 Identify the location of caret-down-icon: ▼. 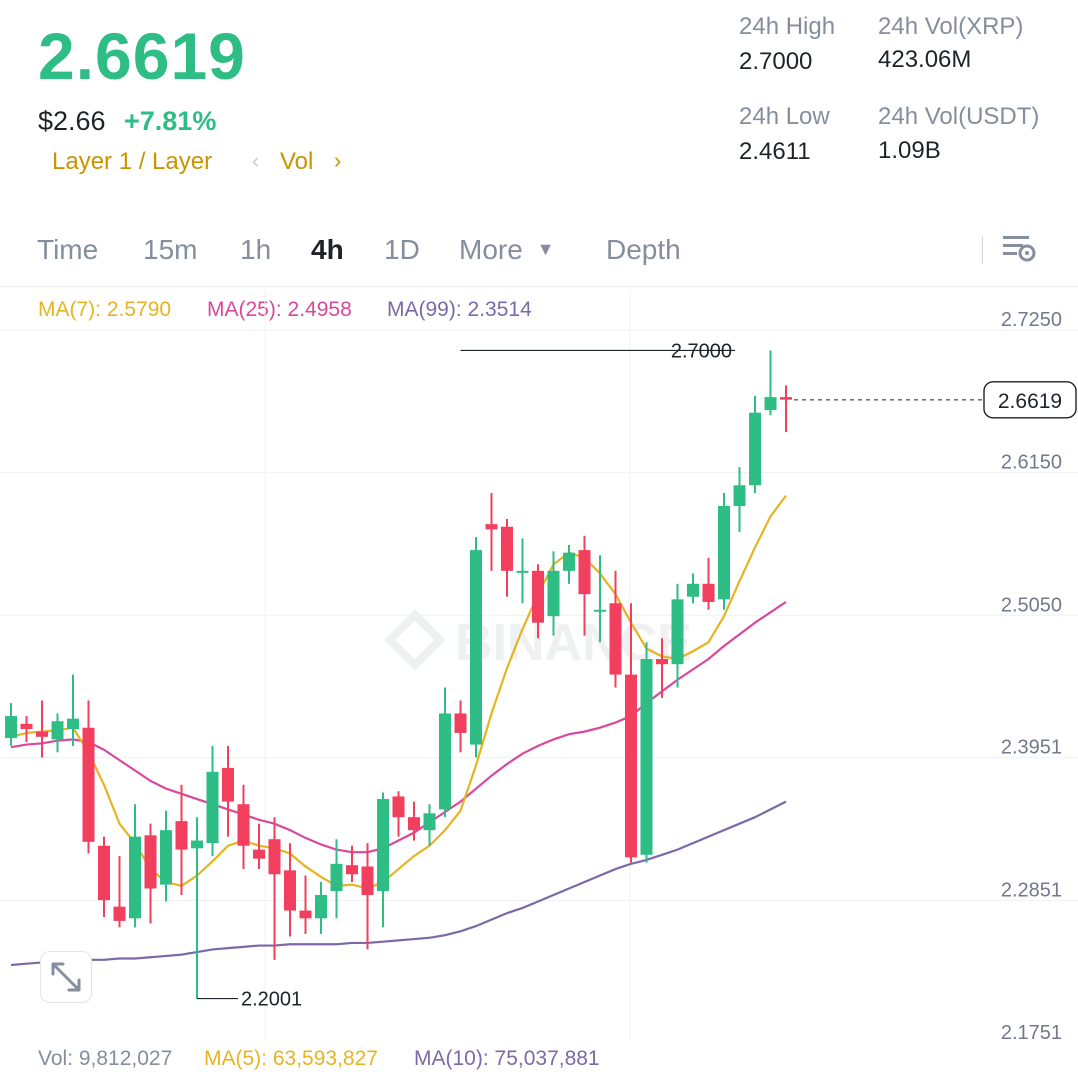
(545, 249).